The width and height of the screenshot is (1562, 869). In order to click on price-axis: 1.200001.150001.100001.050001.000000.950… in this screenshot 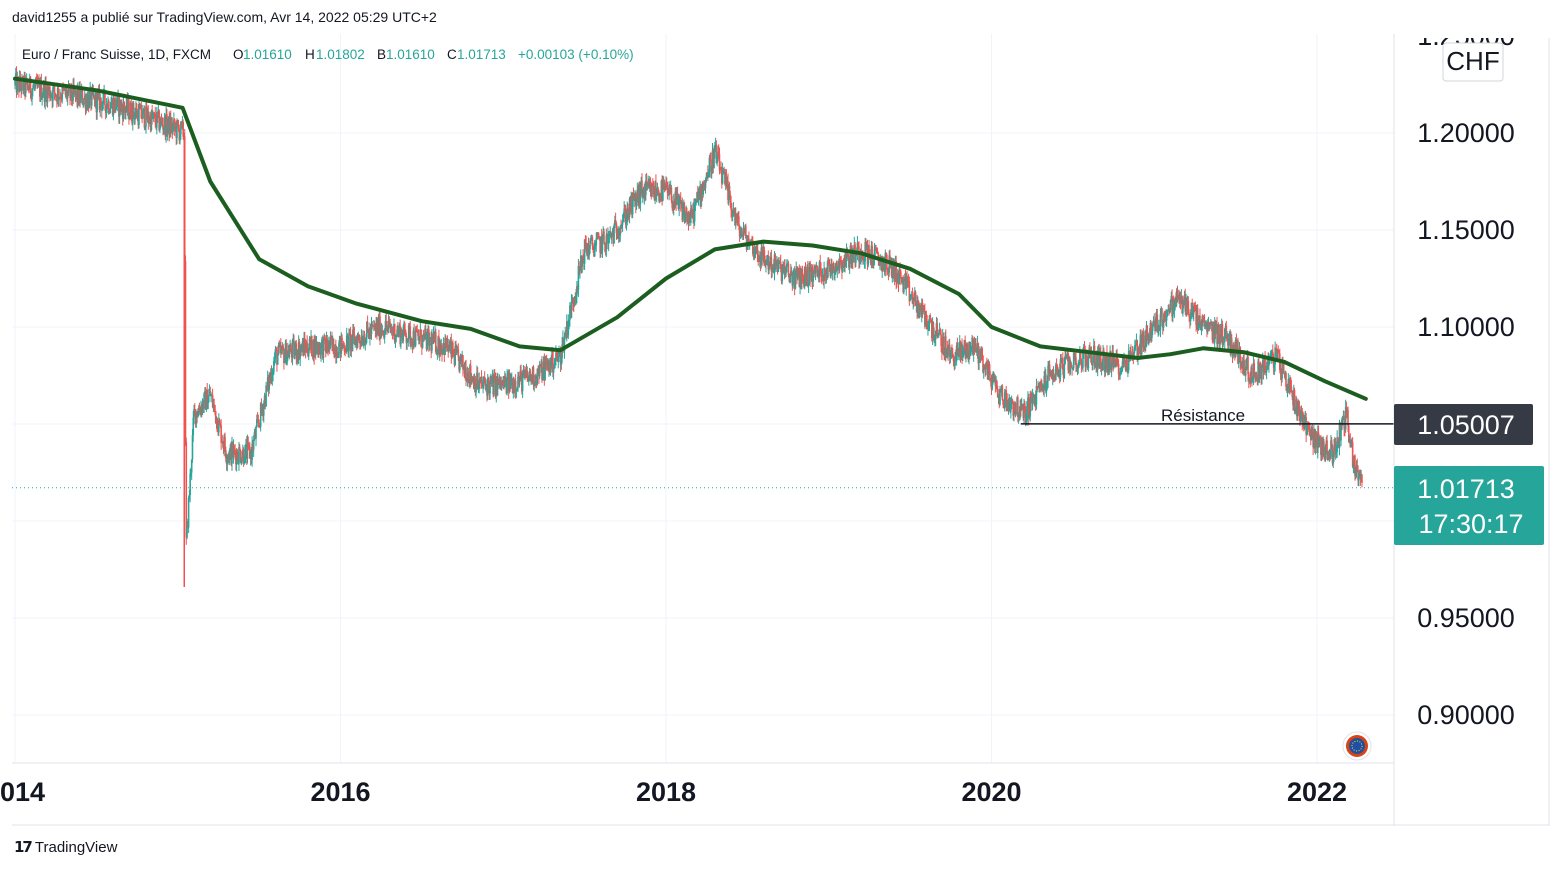, I will do `click(1472, 365)`.